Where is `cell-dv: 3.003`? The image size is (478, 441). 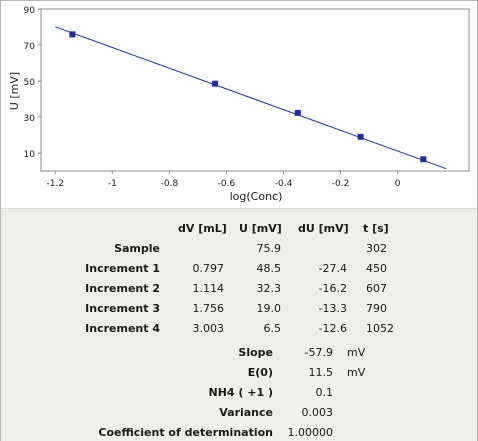
cell-dv: 3.003 is located at coordinates (208, 328).